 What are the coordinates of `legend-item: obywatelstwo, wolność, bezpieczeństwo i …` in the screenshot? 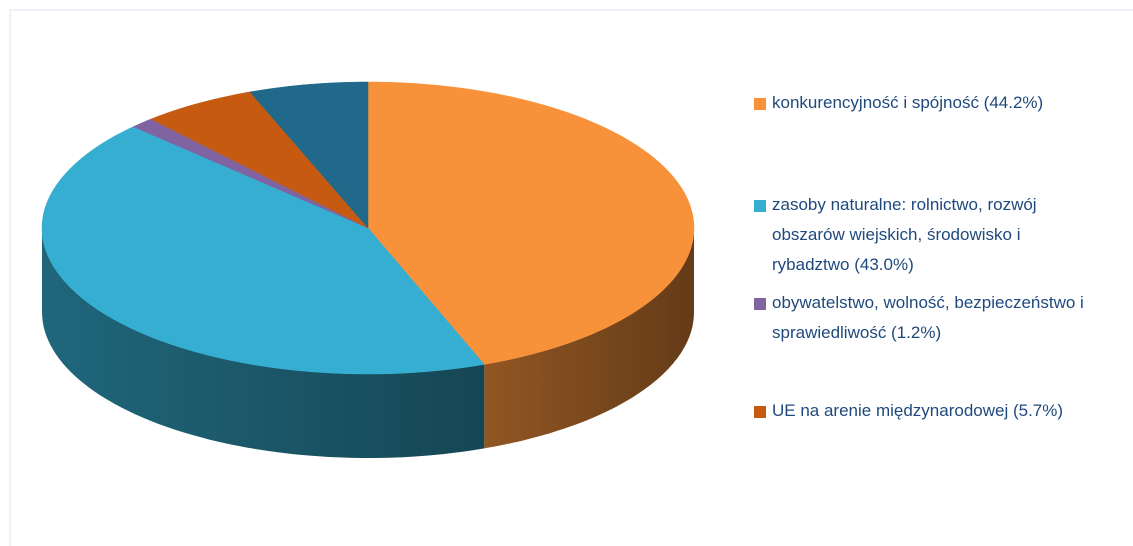 It's located at (924, 318).